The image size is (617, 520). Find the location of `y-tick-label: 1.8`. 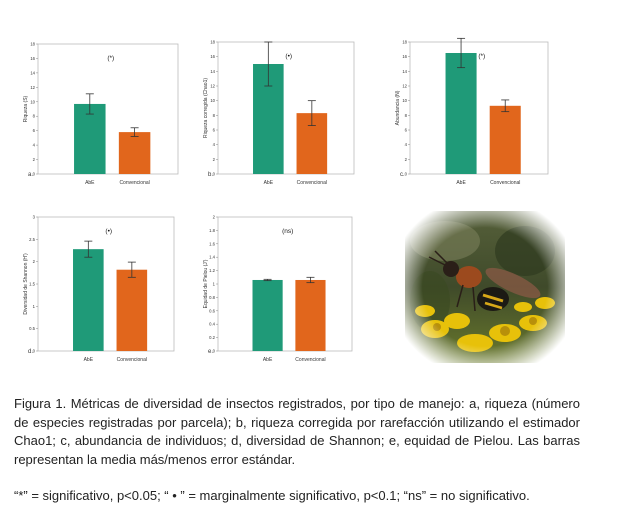

y-tick-label: 1.8 is located at coordinates (212, 230).